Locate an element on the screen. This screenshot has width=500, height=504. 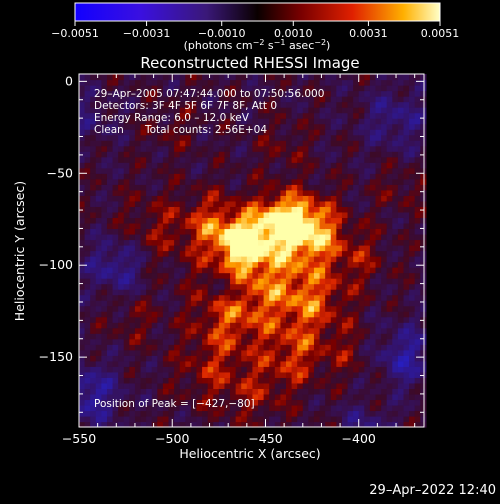
annotation-time-range: 29–Apr–2005 07:47:44.000 to 07:50:56.000 is located at coordinates (209, 94).